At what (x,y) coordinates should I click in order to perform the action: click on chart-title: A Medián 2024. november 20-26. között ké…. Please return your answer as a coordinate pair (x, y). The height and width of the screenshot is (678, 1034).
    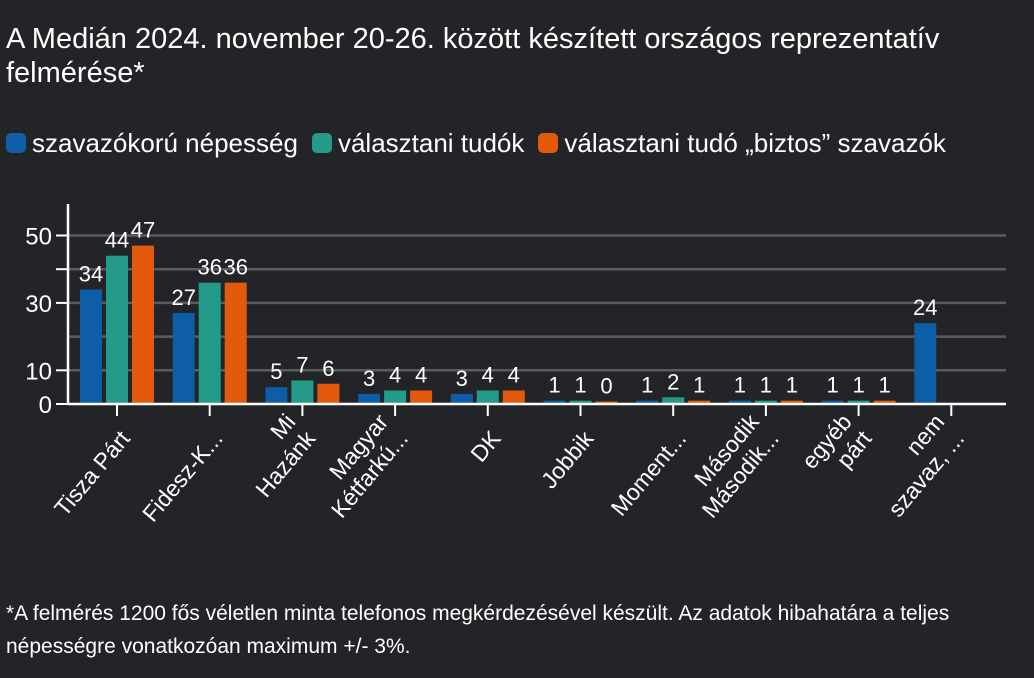
    Looking at the image, I should click on (473, 56).